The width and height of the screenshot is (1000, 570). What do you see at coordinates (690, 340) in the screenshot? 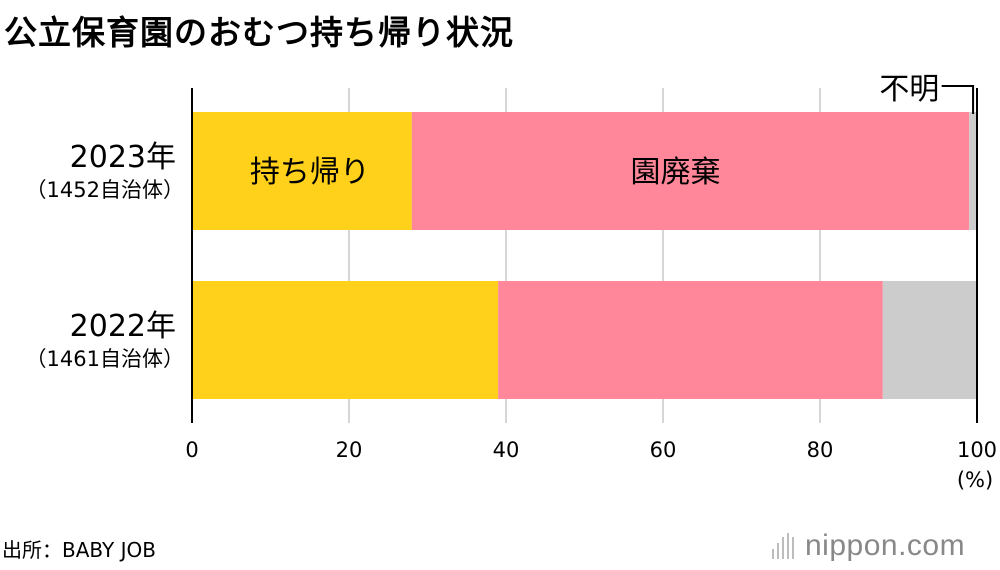
I see `bar-2022年-園廃棄` at bounding box center [690, 340].